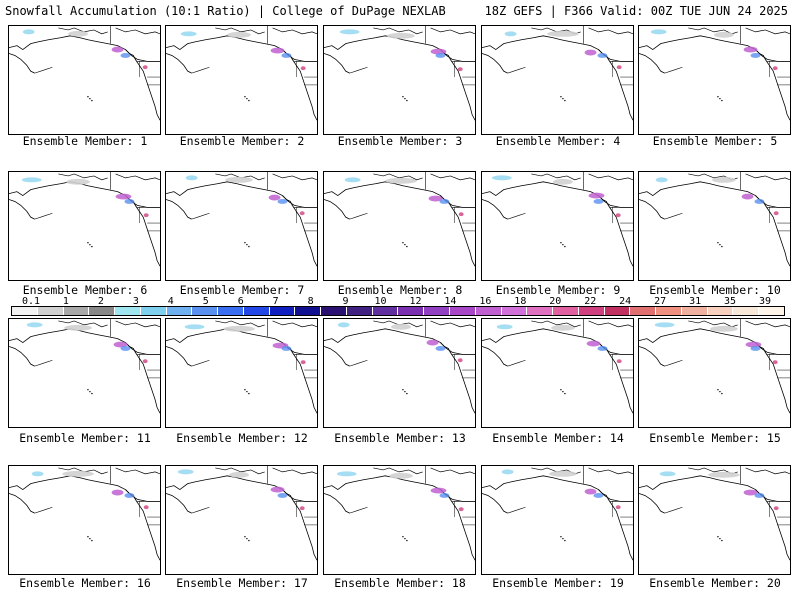  Describe the element at coordinates (715, 141) in the screenshot. I see `ensemble-member-label: Ensemble Member: 5` at that location.